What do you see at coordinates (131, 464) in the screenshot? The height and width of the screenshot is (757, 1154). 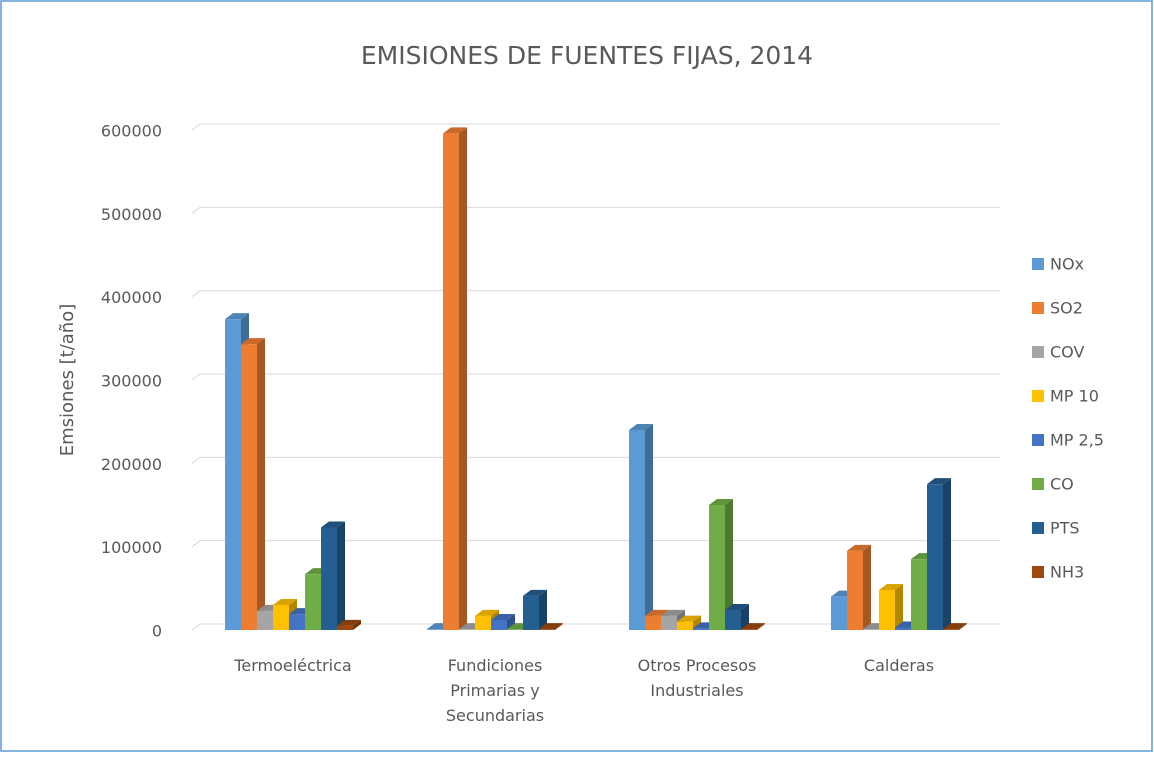 I see `y-tick-label: 200000` at bounding box center [131, 464].